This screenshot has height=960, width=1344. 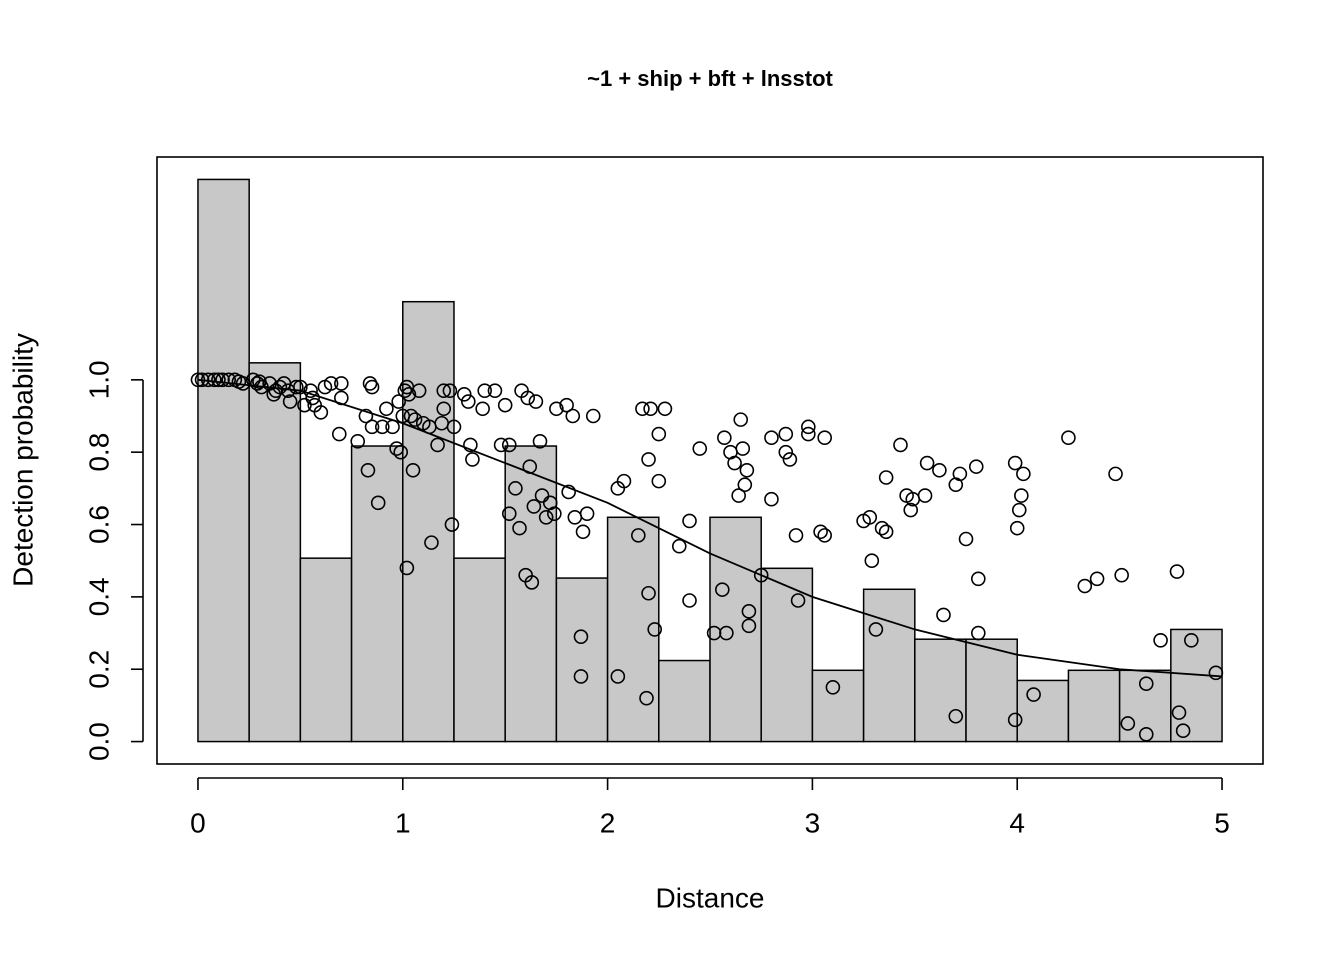 What do you see at coordinates (98, 669) in the screenshot?
I see `y-tick-label: 0.2` at bounding box center [98, 669].